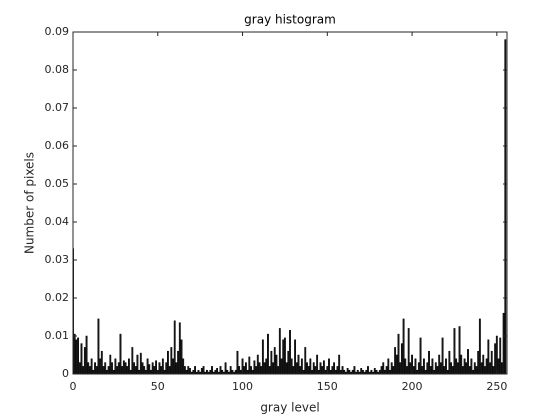 Image resolution: width=560 pixels, height=420 pixels. What do you see at coordinates (57, 107) in the screenshot?
I see `y-tick-label: 0.07` at bounding box center [57, 107].